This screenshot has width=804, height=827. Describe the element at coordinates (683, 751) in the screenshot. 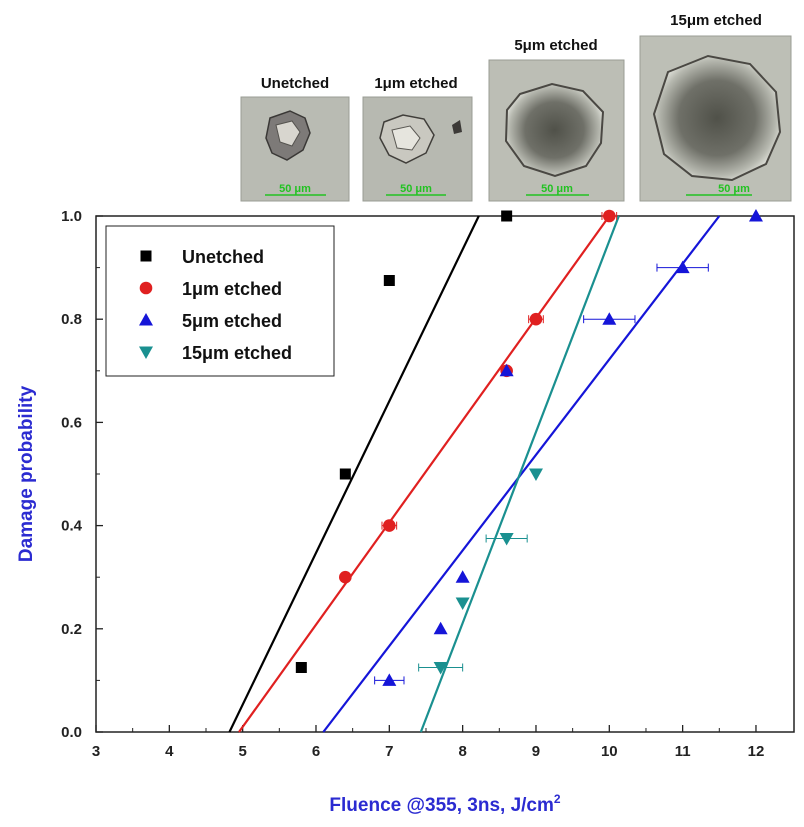

I see `x-tick-label: 11` at that location.